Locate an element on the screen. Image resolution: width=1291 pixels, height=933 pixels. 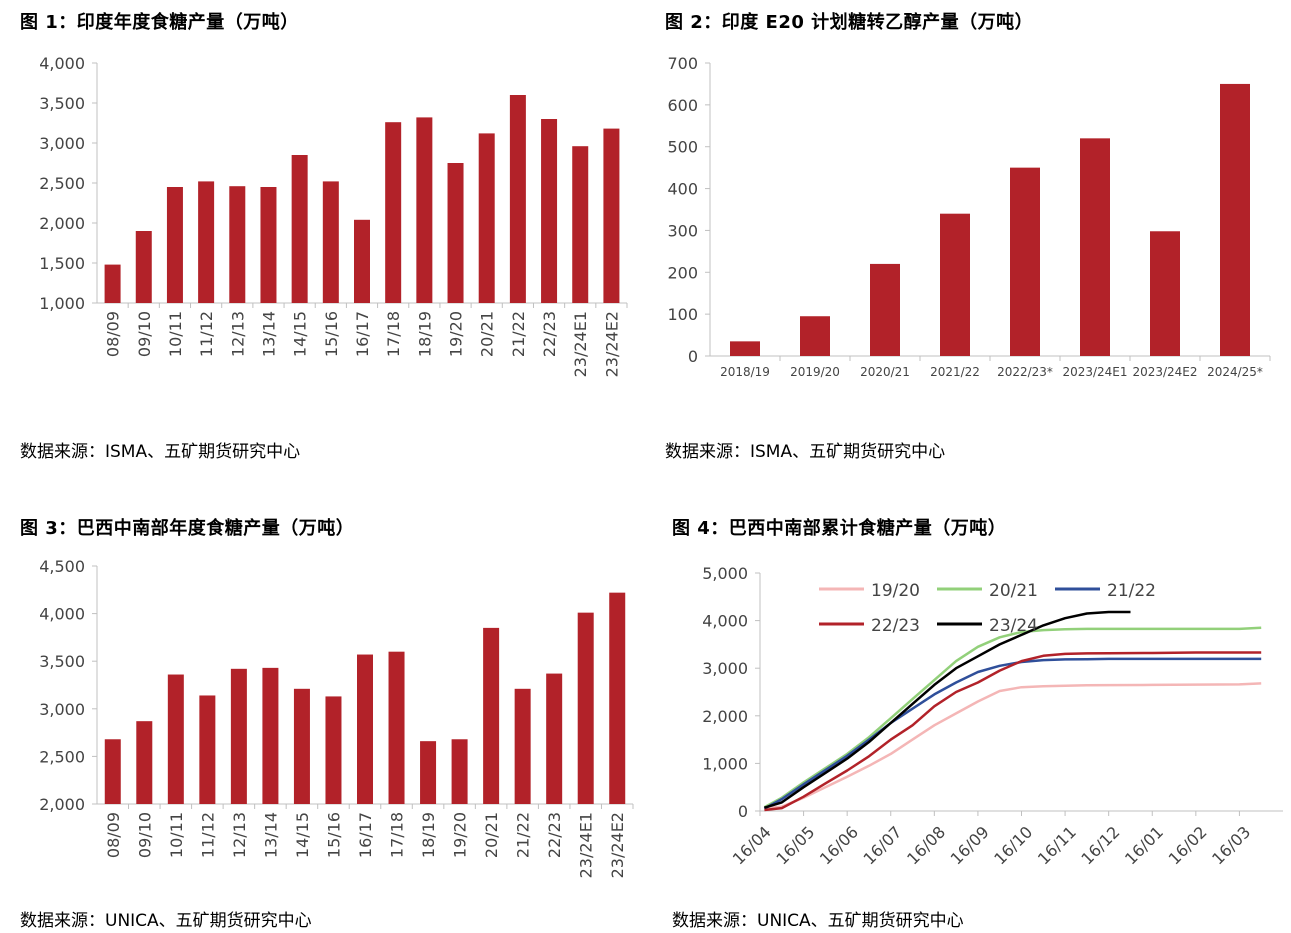
fig4-x-label: 16/05 is located at coordinates (795, 845).